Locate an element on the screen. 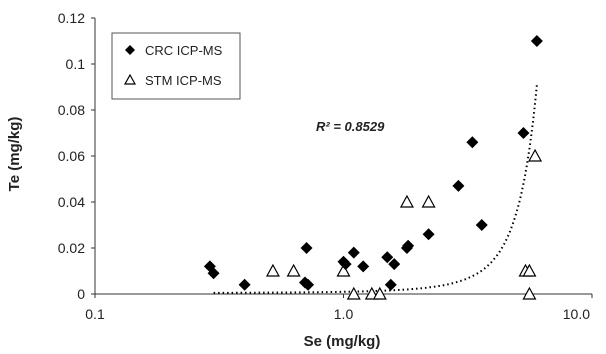 The height and width of the screenshot is (354, 606). y-axis-label: Te (mg/kg) is located at coordinates (14, 154).